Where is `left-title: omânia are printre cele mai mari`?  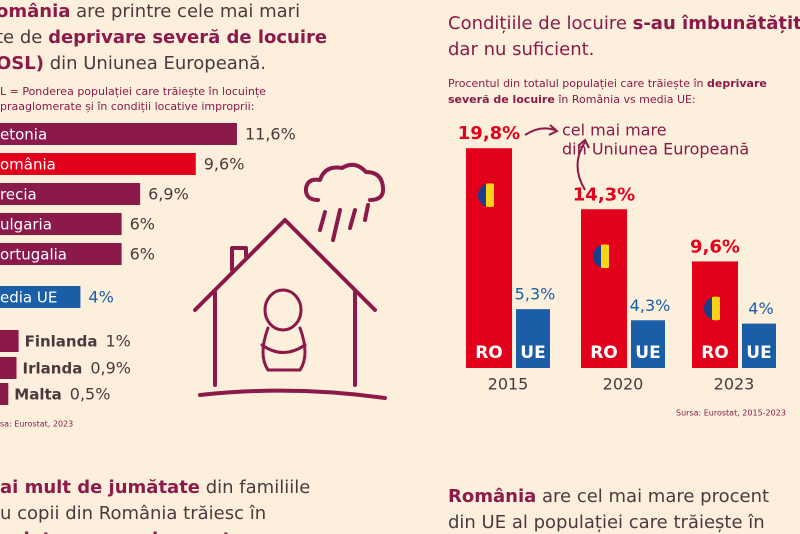 left-title: omânia are printre cele mai mari is located at coordinates (150, 11).